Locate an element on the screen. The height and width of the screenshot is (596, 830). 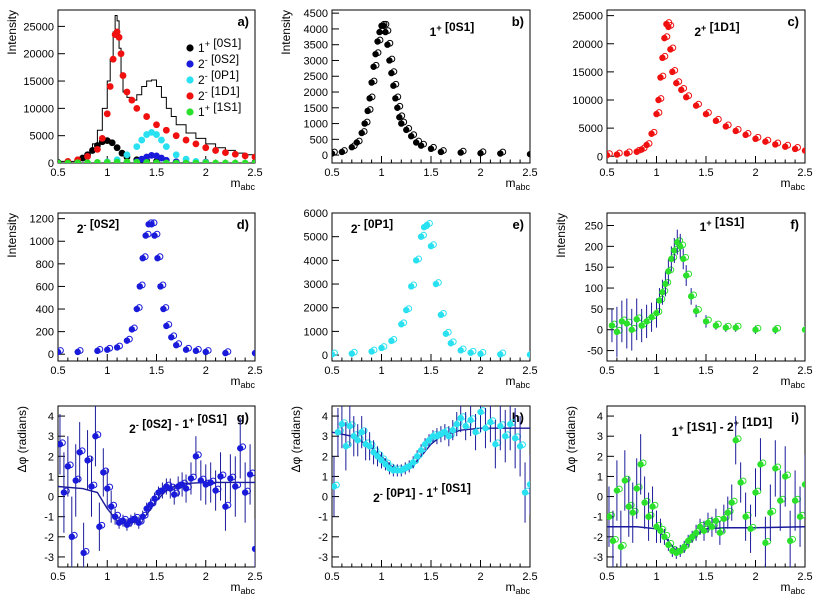
point-0S2 is located at coordinates (151, 155).